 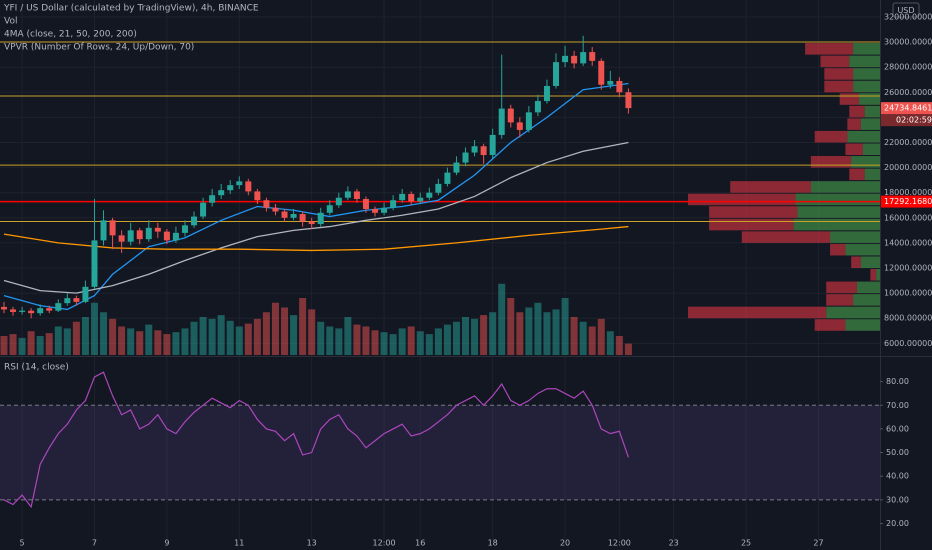 What do you see at coordinates (908, 142) in the screenshot?
I see `y-tick-label: 22000.000000` at bounding box center [908, 142].